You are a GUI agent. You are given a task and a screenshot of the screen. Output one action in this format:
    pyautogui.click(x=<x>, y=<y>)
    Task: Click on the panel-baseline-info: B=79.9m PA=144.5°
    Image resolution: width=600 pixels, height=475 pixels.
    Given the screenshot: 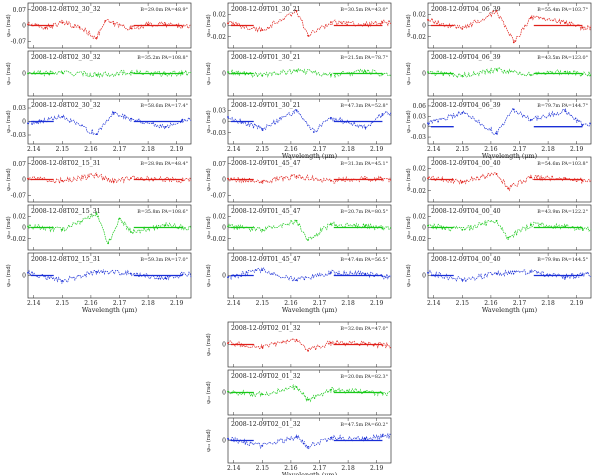 What is the action you would take?
    pyautogui.click(x=562, y=260)
    